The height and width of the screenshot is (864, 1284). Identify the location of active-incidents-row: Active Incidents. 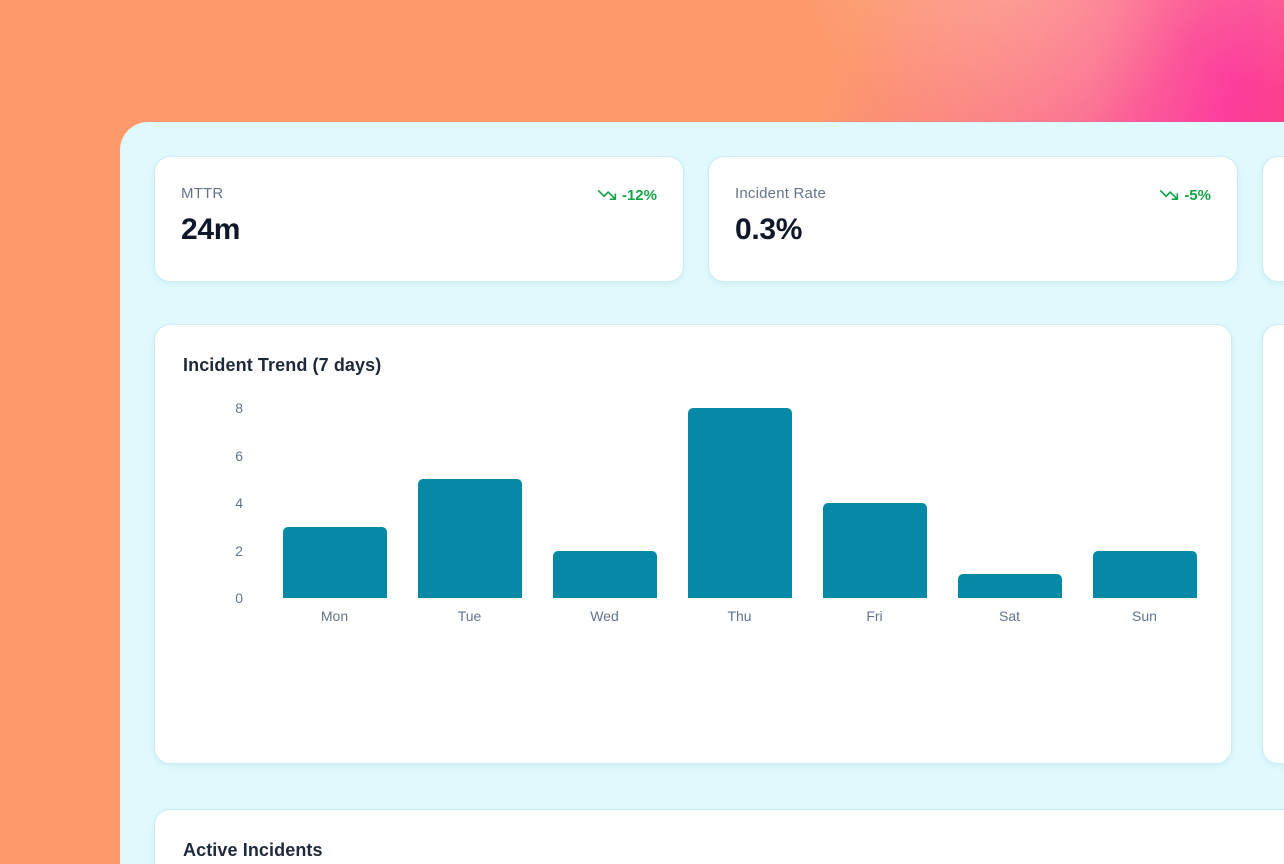
(719, 836).